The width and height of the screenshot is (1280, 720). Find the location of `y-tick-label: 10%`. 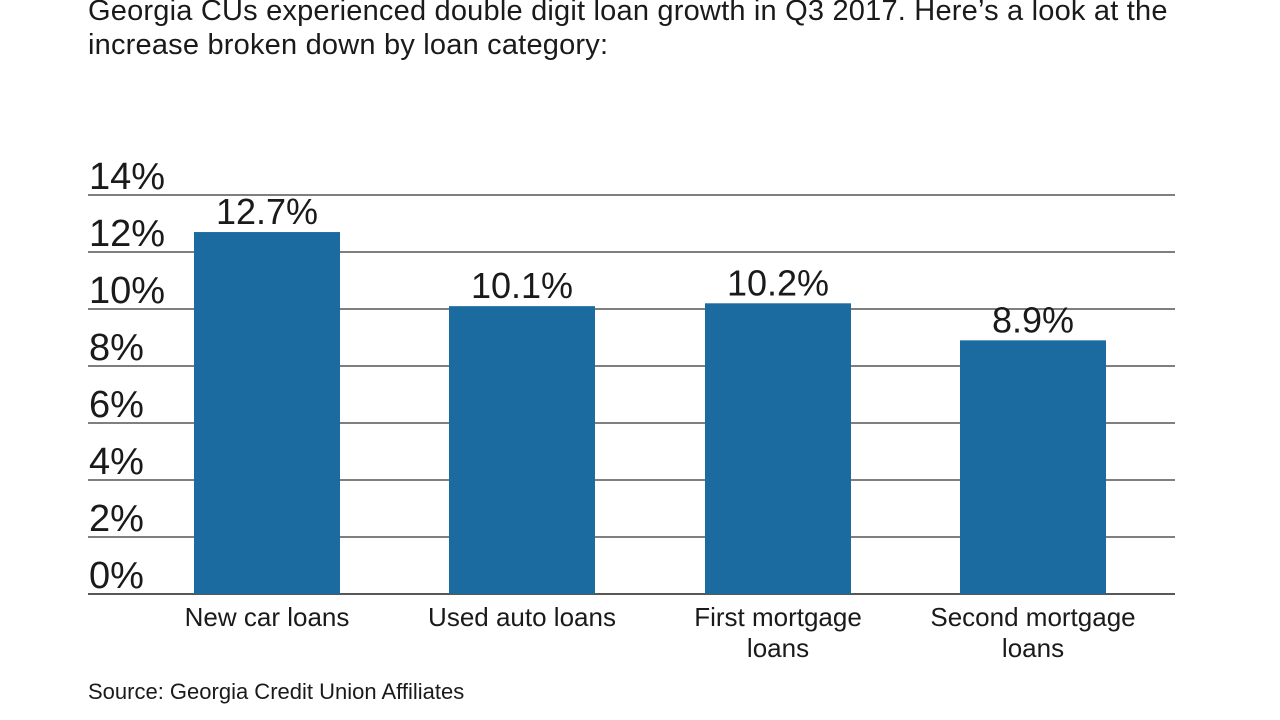

y-tick-label: 10% is located at coordinates (127, 291).